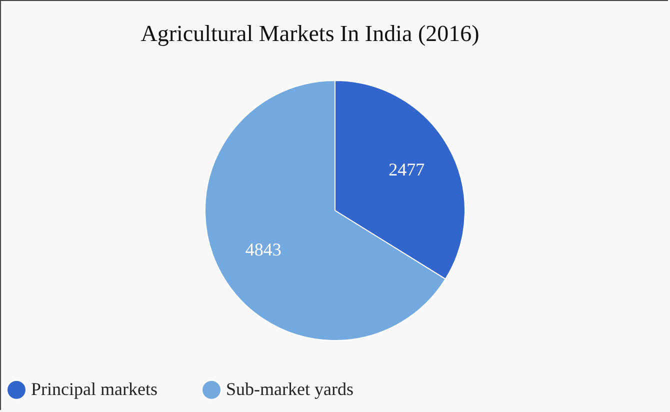 Image resolution: width=670 pixels, height=412 pixels. I want to click on data-label: 4843, so click(263, 249).